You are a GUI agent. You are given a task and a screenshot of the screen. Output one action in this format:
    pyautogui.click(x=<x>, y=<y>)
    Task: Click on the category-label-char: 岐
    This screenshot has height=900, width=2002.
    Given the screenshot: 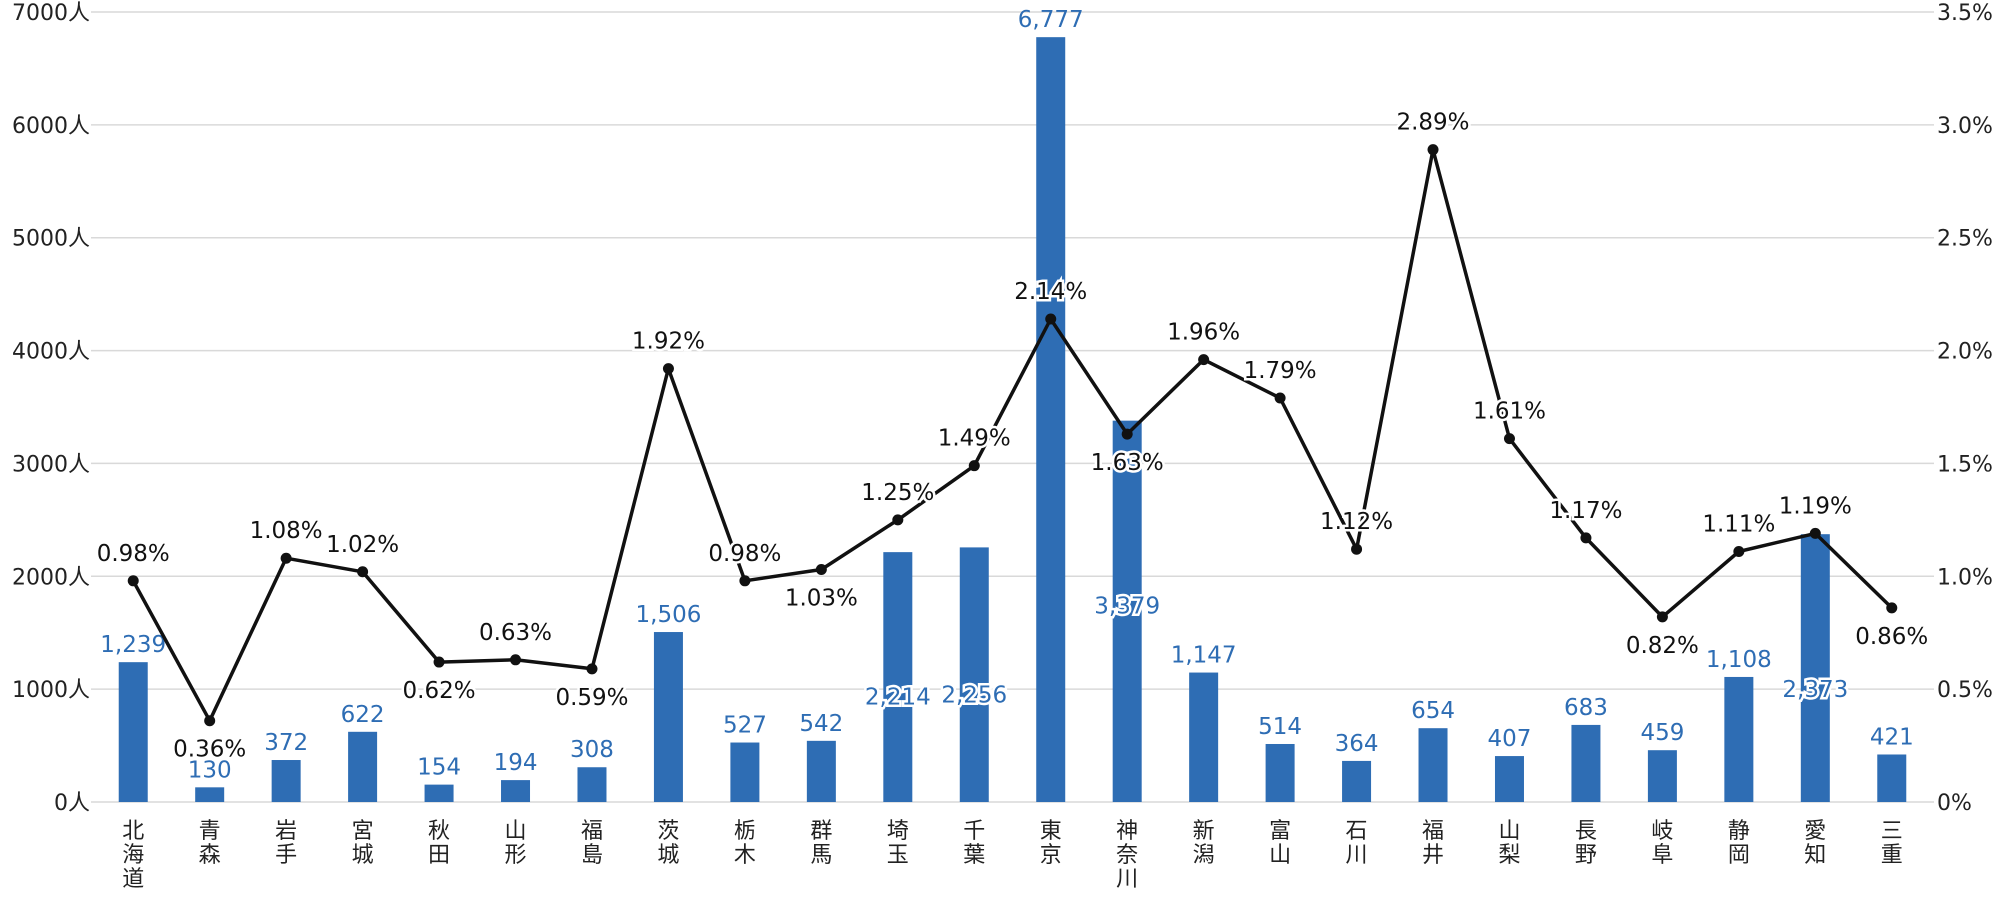 What is the action you would take?
    pyautogui.click(x=1662, y=831)
    